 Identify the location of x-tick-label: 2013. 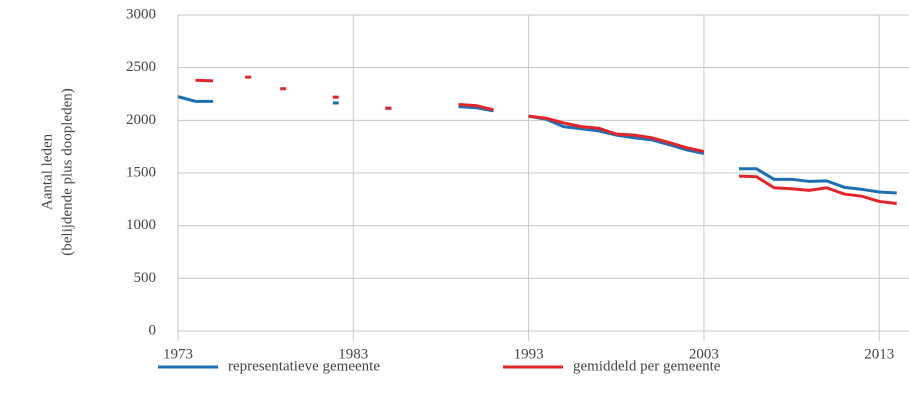
(879, 354).